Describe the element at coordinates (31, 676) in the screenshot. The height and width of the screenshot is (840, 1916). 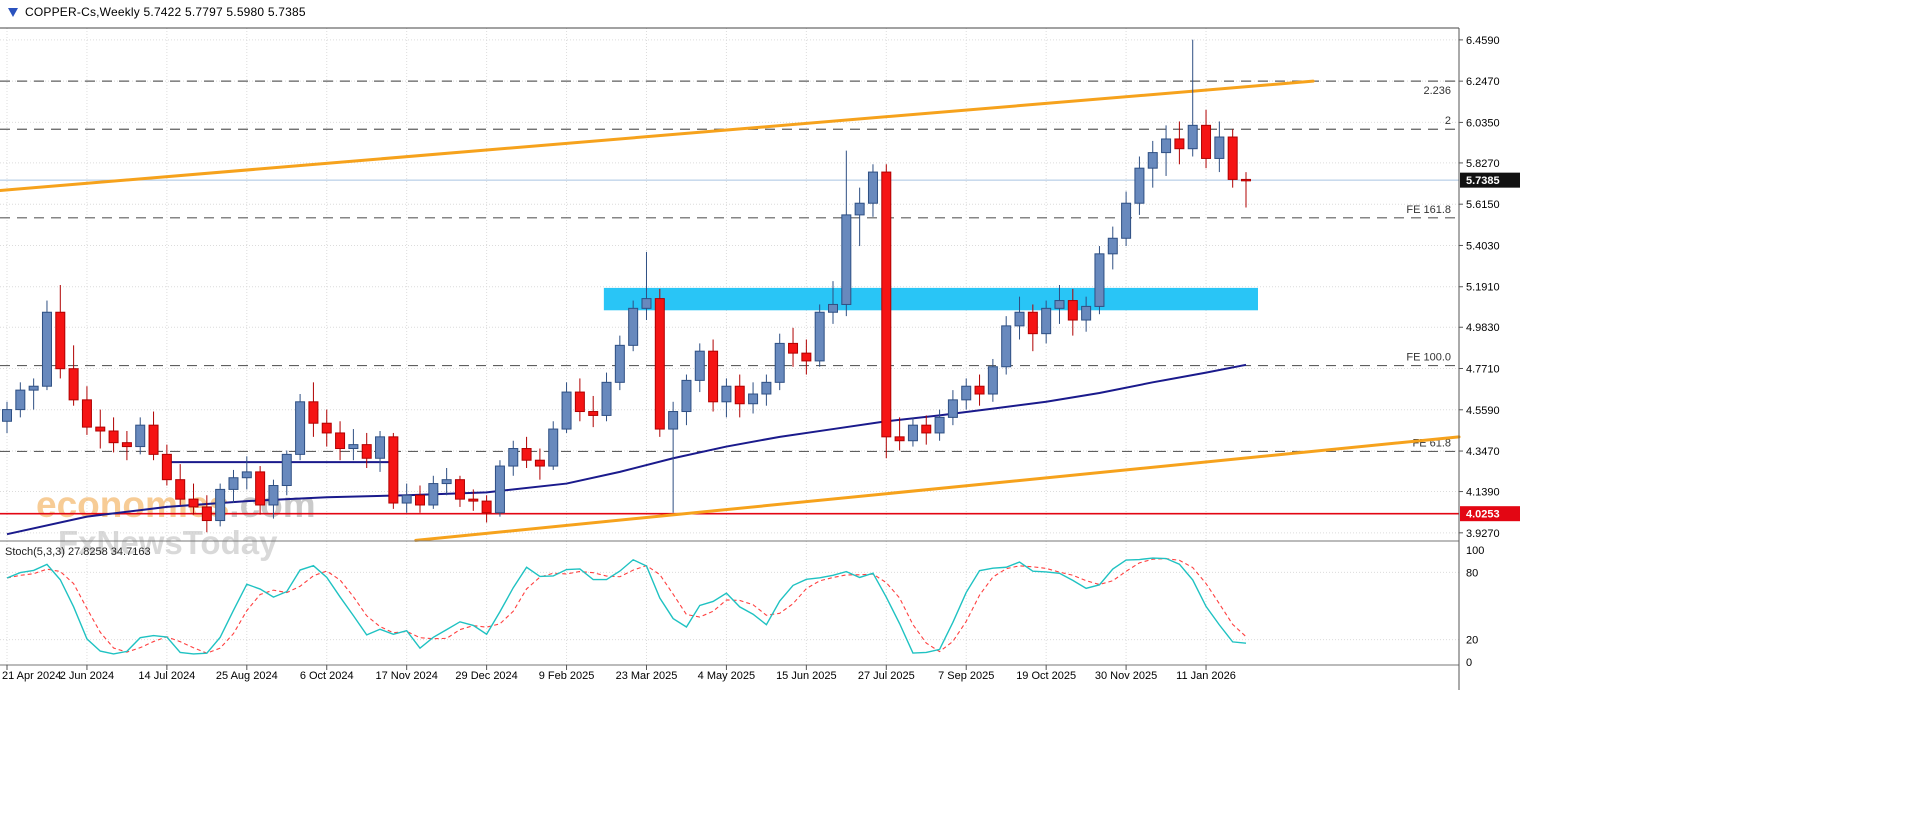
I see `date-axis-label: 21 Apr 2024` at that location.